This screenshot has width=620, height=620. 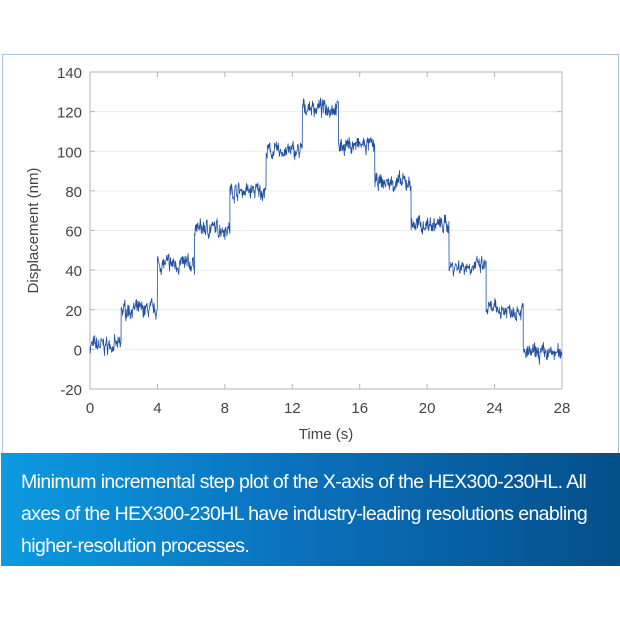 What do you see at coordinates (73, 311) in the screenshot?
I see `y-tick-label: 20` at bounding box center [73, 311].